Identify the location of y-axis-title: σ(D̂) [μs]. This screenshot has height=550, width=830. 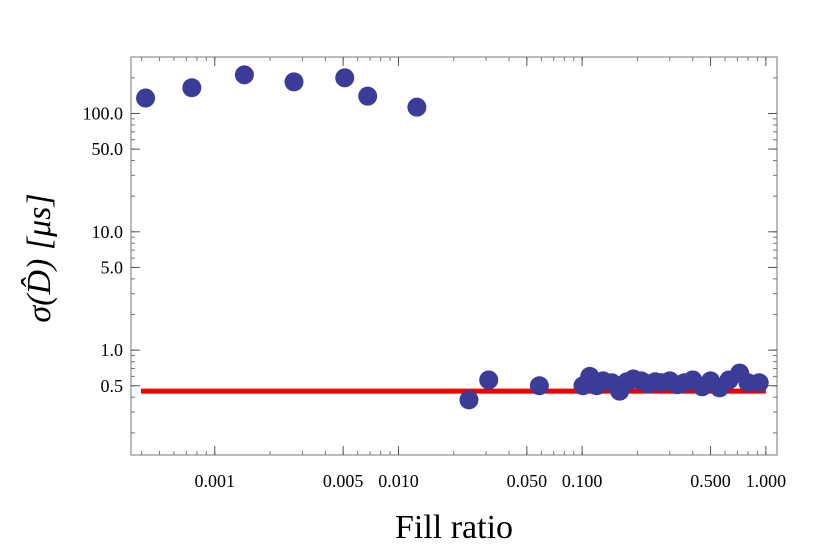
(39, 257).